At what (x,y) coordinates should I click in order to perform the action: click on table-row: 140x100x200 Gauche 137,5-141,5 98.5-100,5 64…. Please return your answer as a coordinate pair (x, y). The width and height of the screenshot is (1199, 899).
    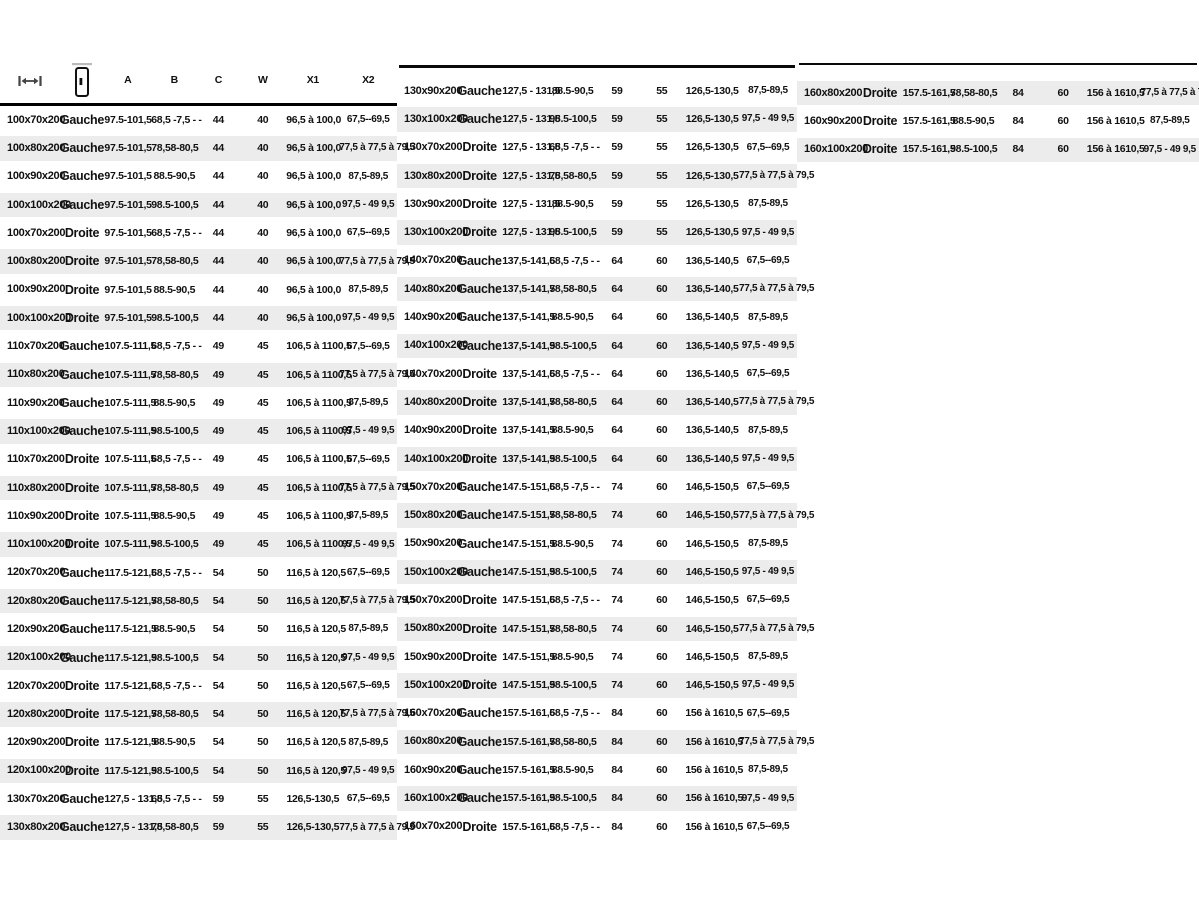
    Looking at the image, I should click on (597, 345).